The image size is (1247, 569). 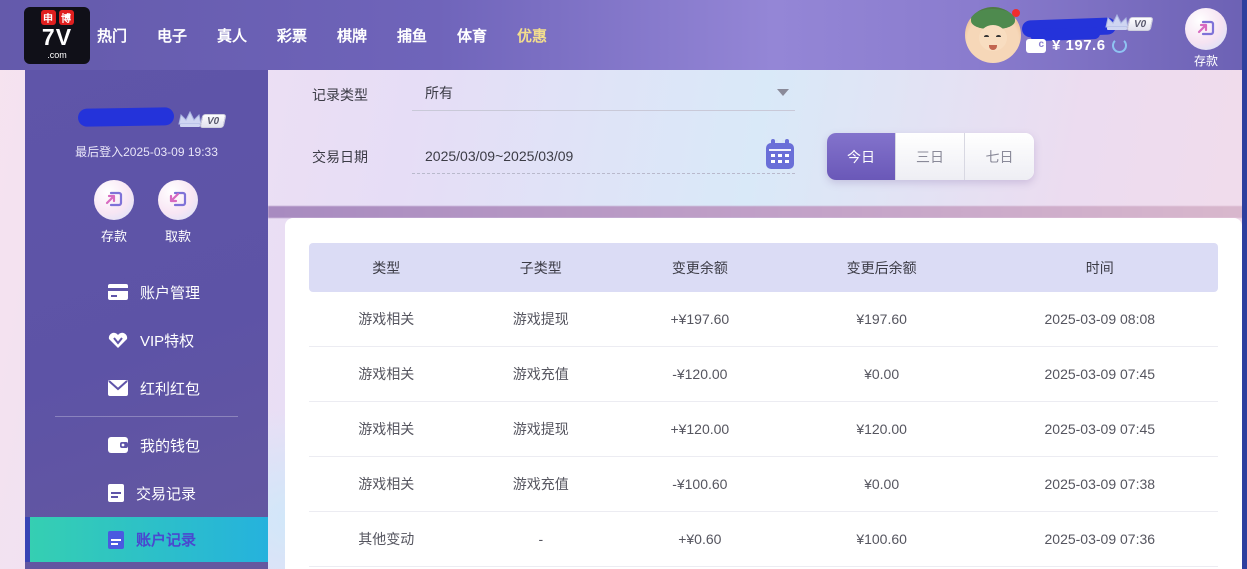 What do you see at coordinates (881, 319) in the screenshot?
I see `cell-after: ¥197.60` at bounding box center [881, 319].